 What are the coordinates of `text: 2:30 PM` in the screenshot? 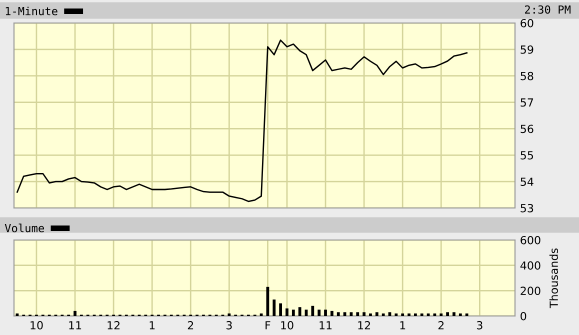 It's located at (548, 9).